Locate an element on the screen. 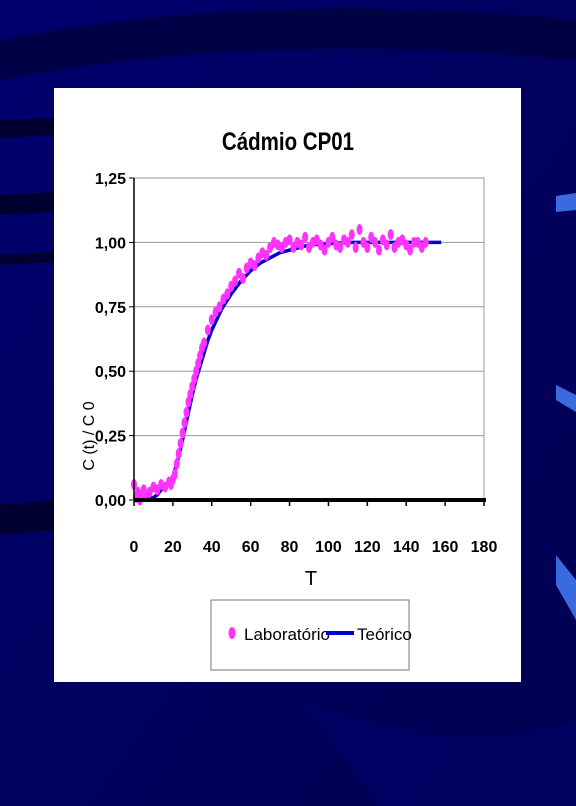 This screenshot has width=576, height=806. x-tick-label: 20 is located at coordinates (173, 547).